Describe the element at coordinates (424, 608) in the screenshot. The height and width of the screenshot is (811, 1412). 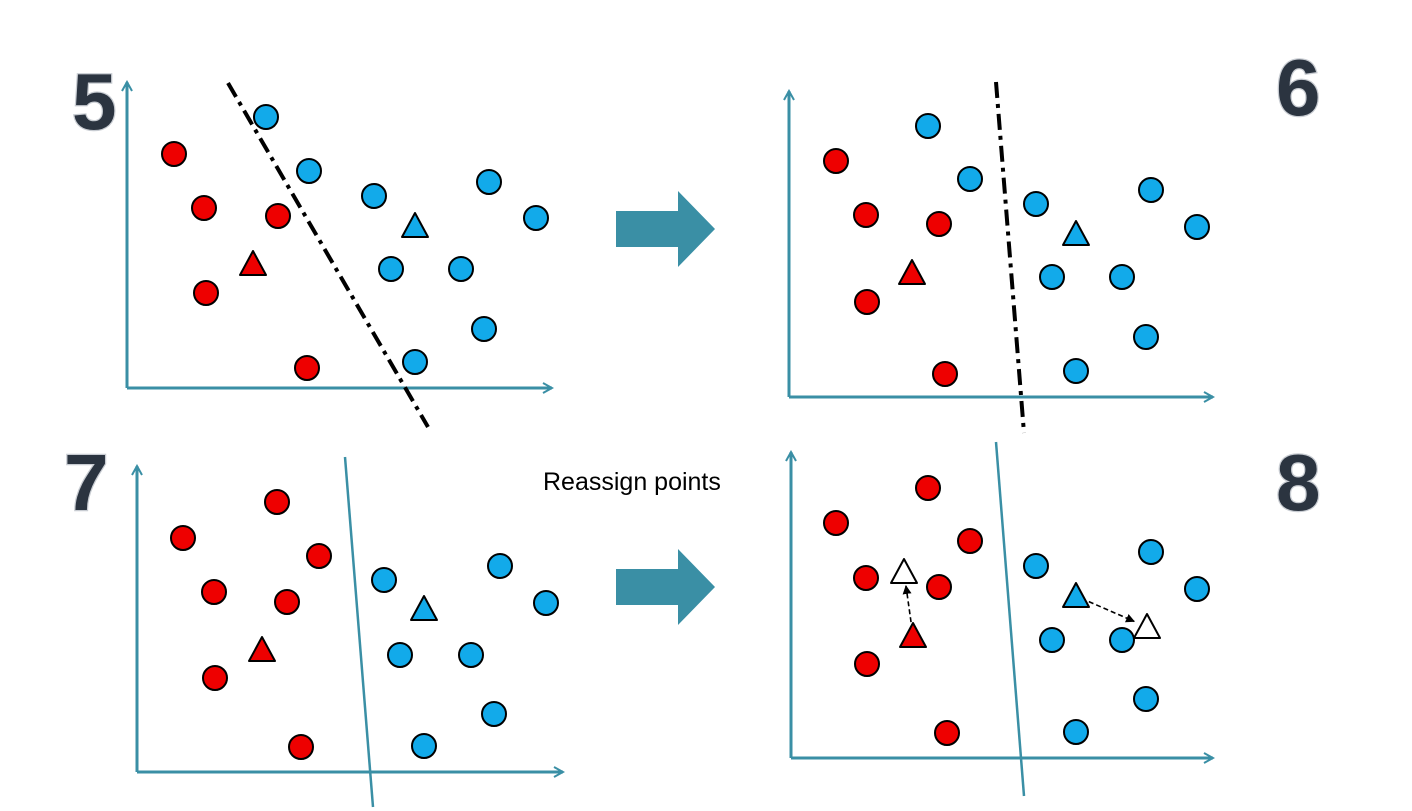
I see `panel-7-blue-centroid` at that location.